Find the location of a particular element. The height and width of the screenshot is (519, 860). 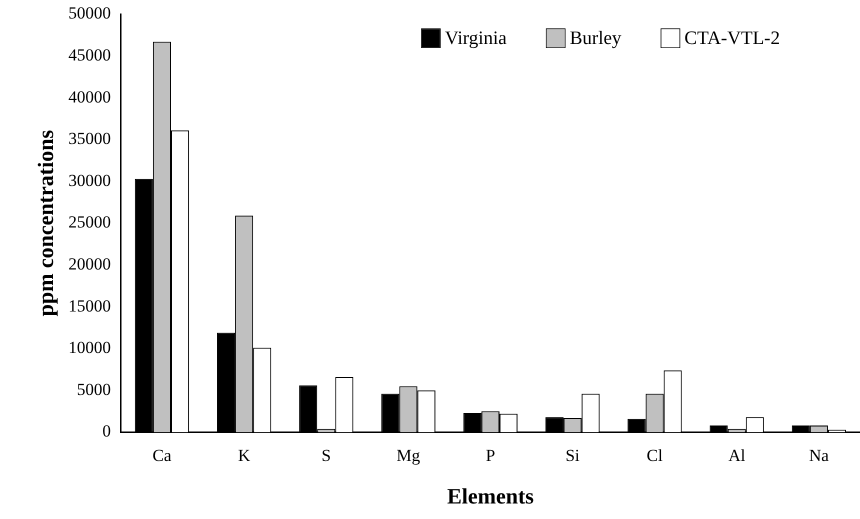

y-tick-label: 45000 is located at coordinates (89, 54).